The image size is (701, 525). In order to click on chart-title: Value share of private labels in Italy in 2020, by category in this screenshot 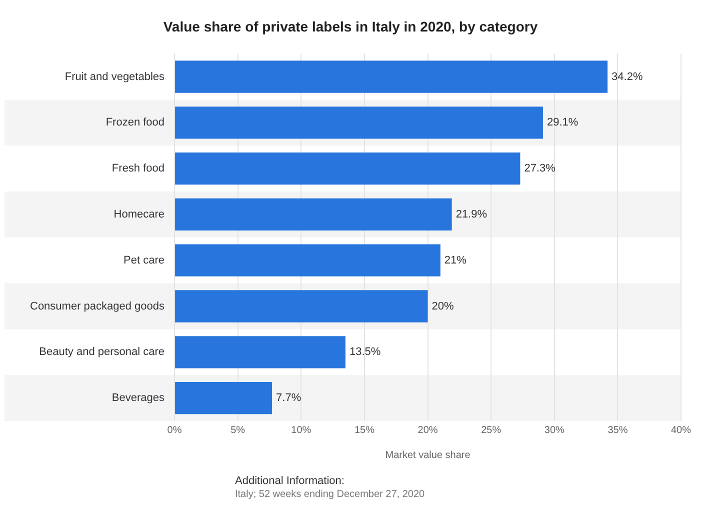, I will do `click(350, 26)`.